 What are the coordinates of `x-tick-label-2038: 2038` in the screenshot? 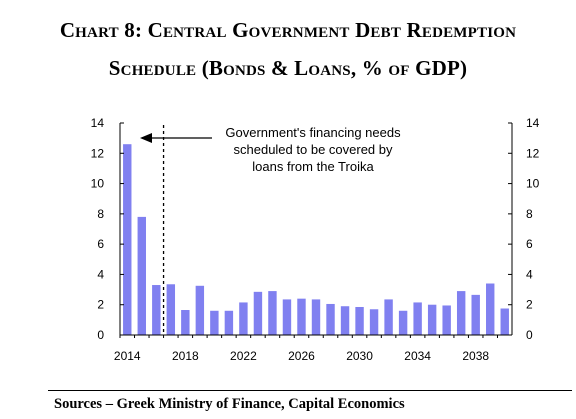 It's located at (475, 356).